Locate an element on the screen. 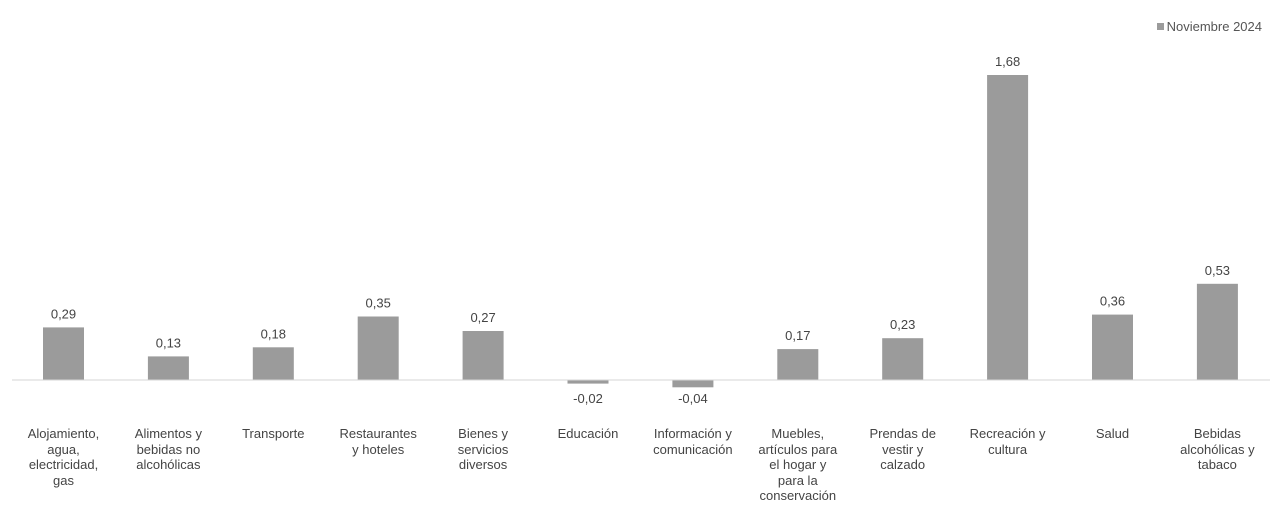  category-label-line: alcohólicas y is located at coordinates (1217, 449).